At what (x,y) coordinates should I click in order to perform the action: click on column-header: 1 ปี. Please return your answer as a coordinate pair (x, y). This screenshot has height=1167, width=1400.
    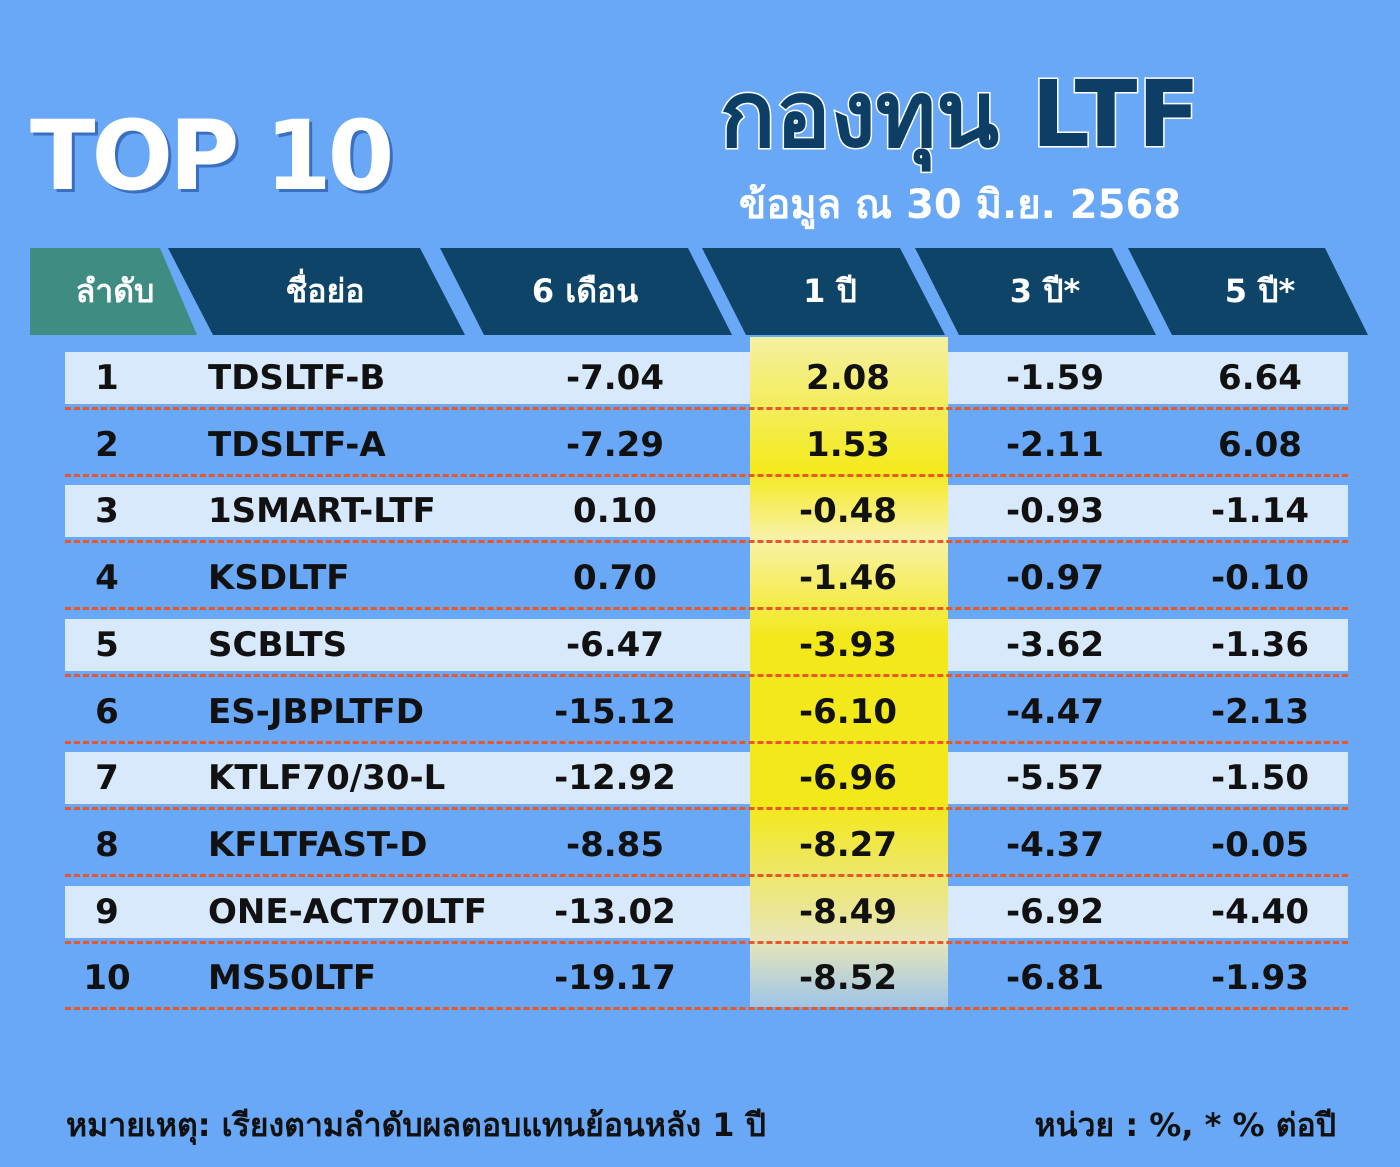
    Looking at the image, I should click on (830, 291).